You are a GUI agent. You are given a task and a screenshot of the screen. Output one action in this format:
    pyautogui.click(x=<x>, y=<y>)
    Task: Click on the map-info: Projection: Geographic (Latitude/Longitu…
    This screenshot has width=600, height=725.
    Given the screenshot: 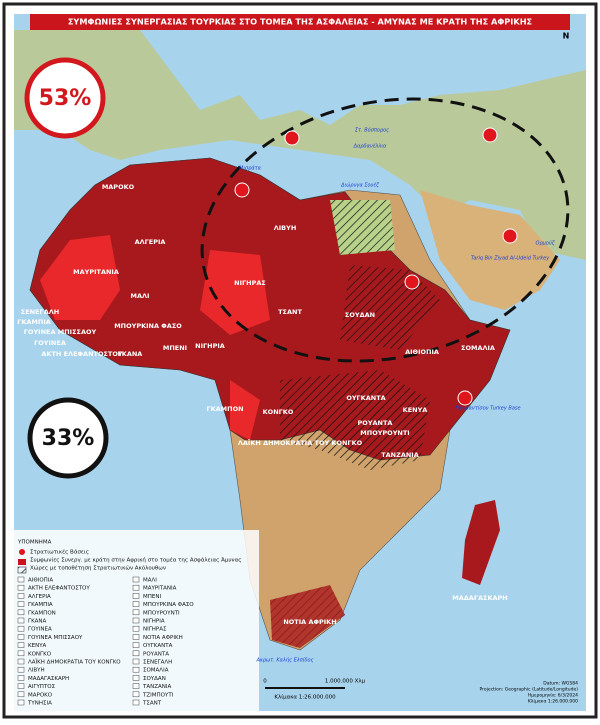 What is the action you would take?
    pyautogui.click(x=529, y=690)
    